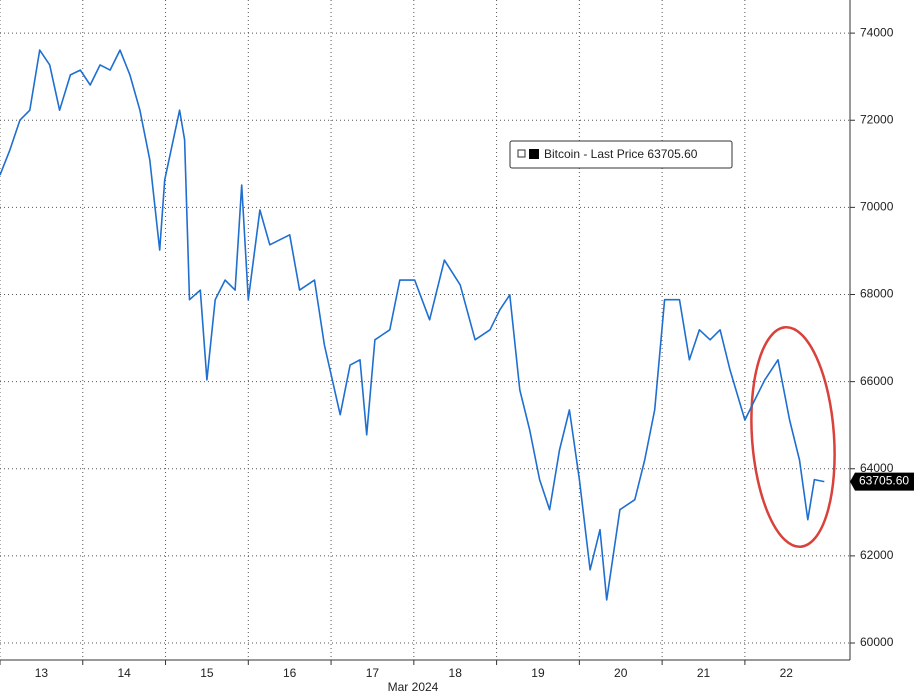 The image size is (914, 693). I want to click on x-tick-label: 16, so click(290, 673).